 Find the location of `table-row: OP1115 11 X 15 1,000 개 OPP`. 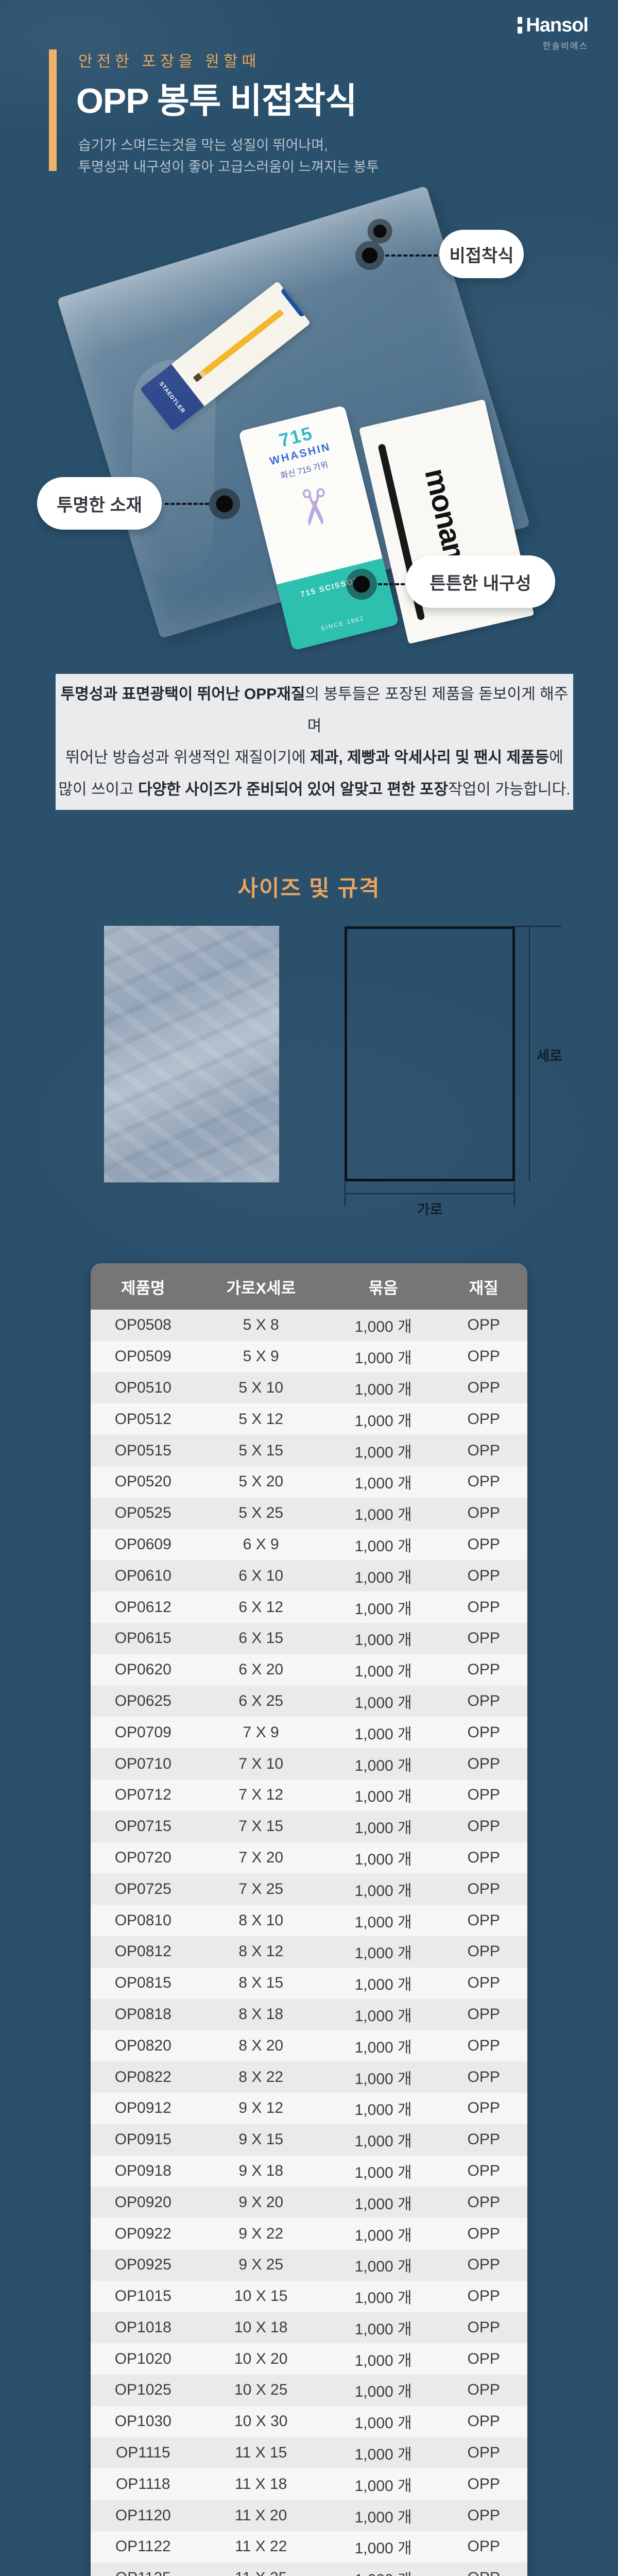

table-row: OP1115 11 X 15 1,000 개 OPP is located at coordinates (309, 2453).